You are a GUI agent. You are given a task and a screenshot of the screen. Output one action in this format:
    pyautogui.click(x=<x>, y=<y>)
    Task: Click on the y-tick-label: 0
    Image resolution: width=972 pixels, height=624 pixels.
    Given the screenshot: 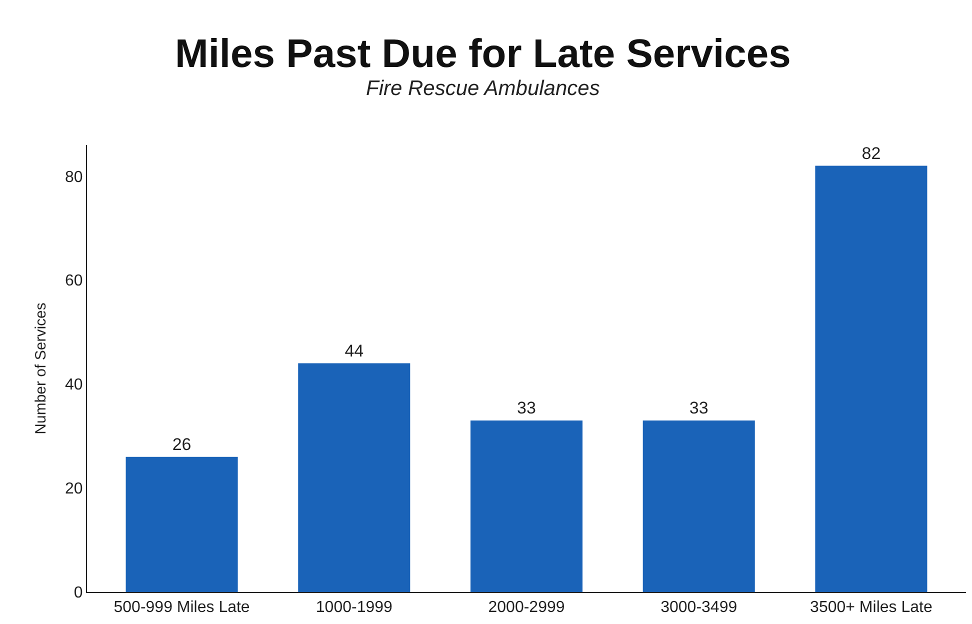 What is the action you would take?
    pyautogui.click(x=78, y=593)
    